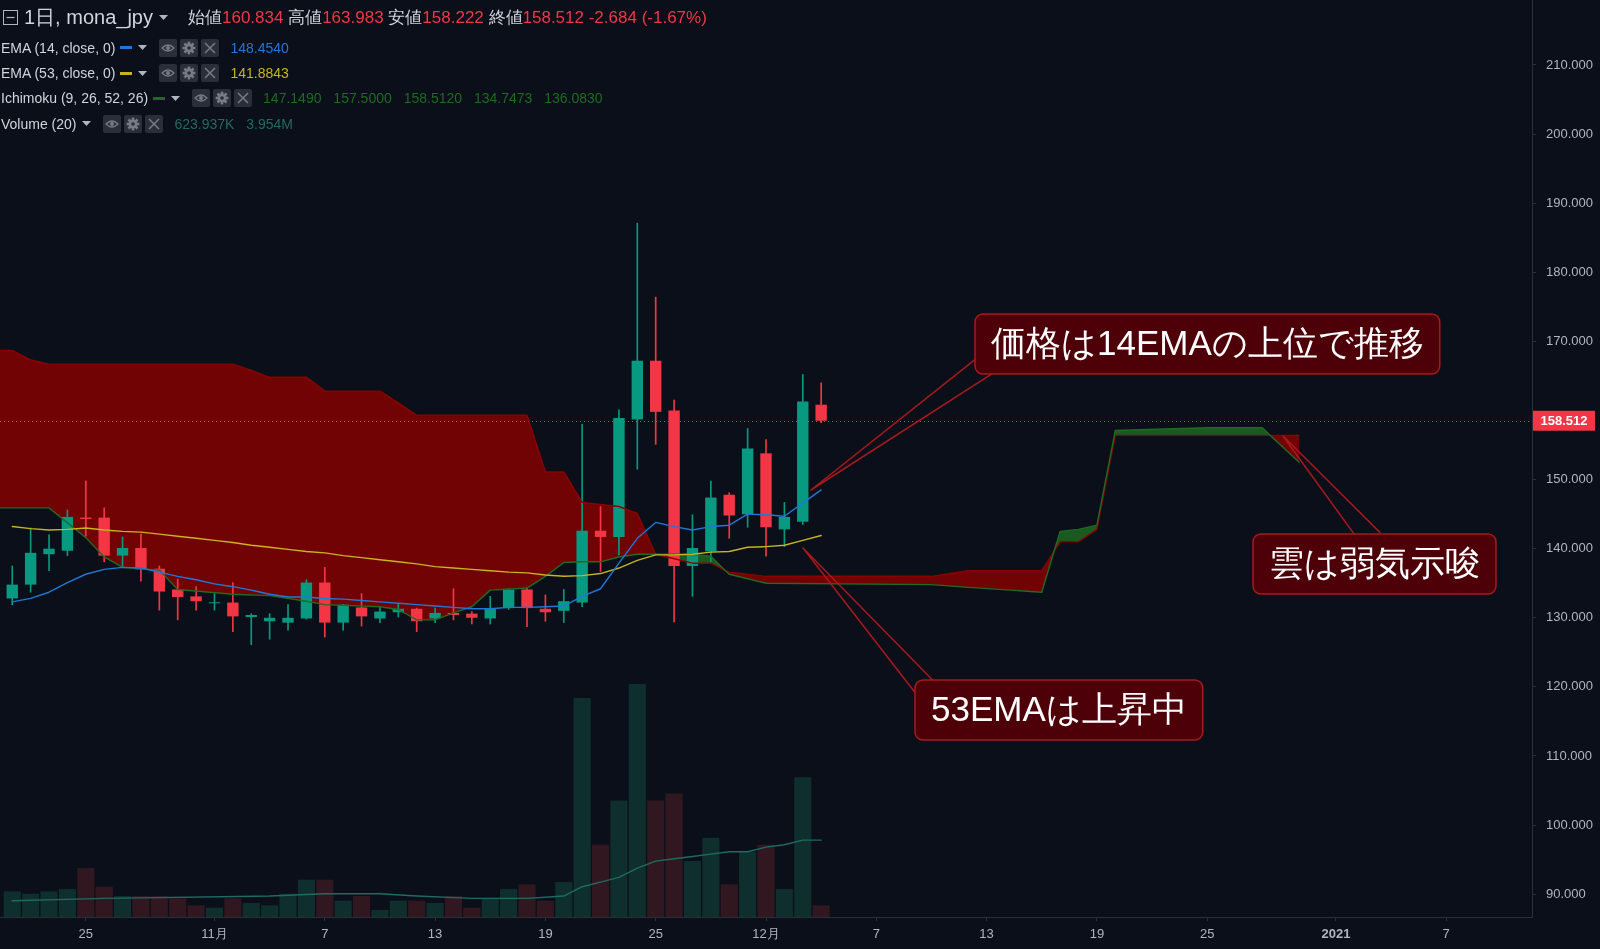 This screenshot has height=949, width=1600. Describe the element at coordinates (88, 17) in the screenshot. I see `chart-title: 1日, mona_jpy` at that location.